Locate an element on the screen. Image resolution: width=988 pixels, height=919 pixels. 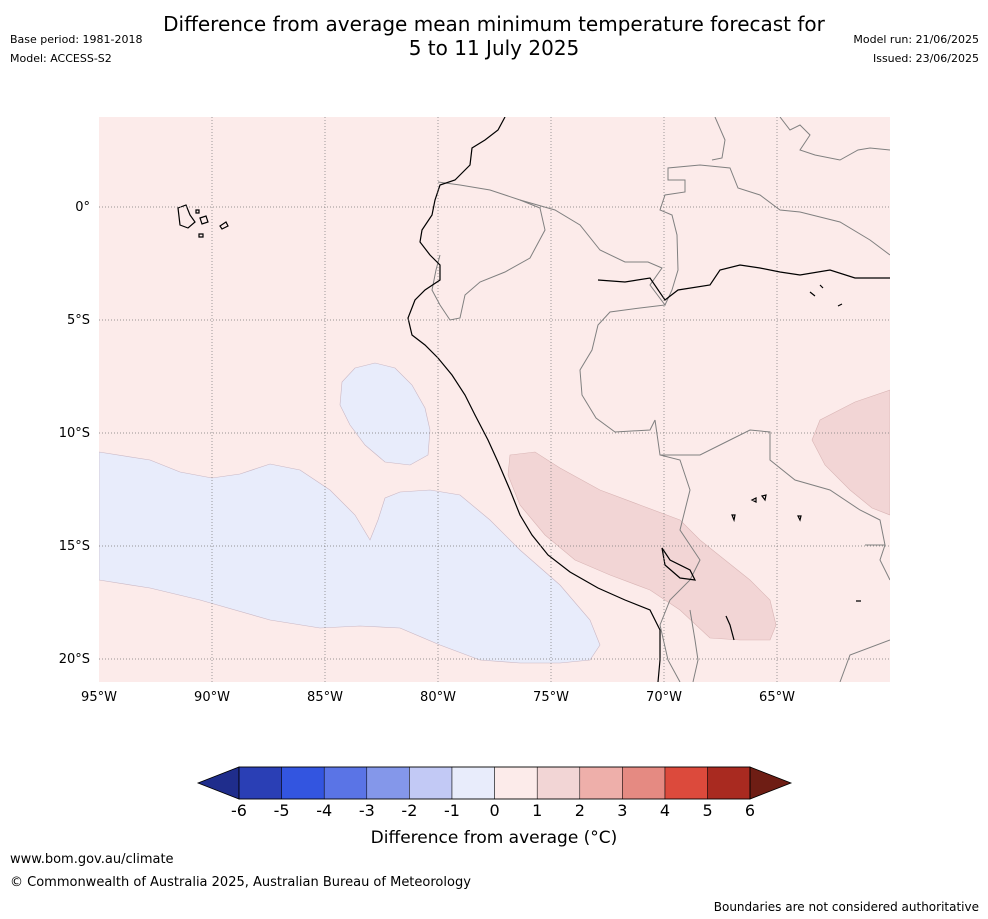
base-period: Base period: 1981-2018 is located at coordinates (76, 39).